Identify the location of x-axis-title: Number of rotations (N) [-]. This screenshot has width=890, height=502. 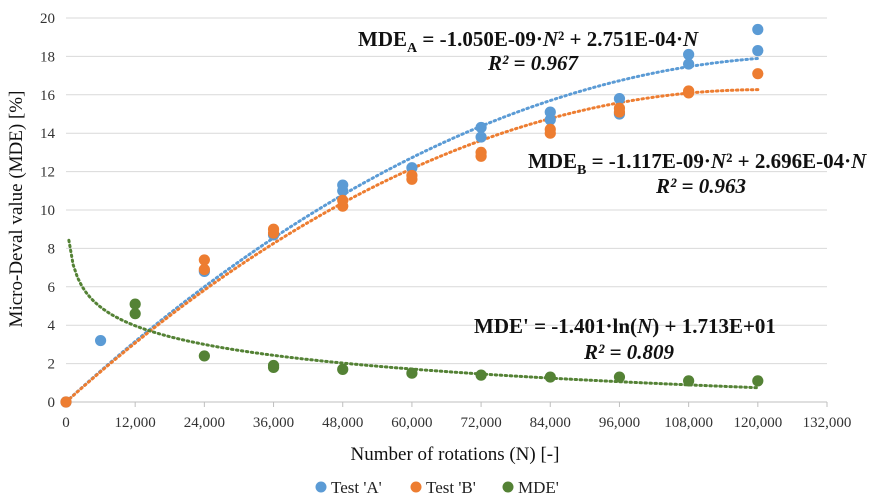
(455, 454).